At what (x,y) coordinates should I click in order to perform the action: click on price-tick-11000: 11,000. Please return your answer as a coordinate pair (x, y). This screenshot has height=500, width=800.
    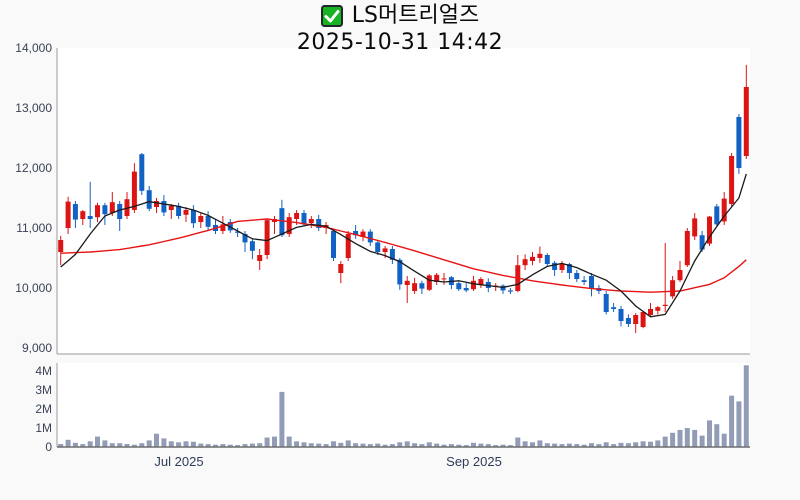
    Looking at the image, I should click on (34, 228).